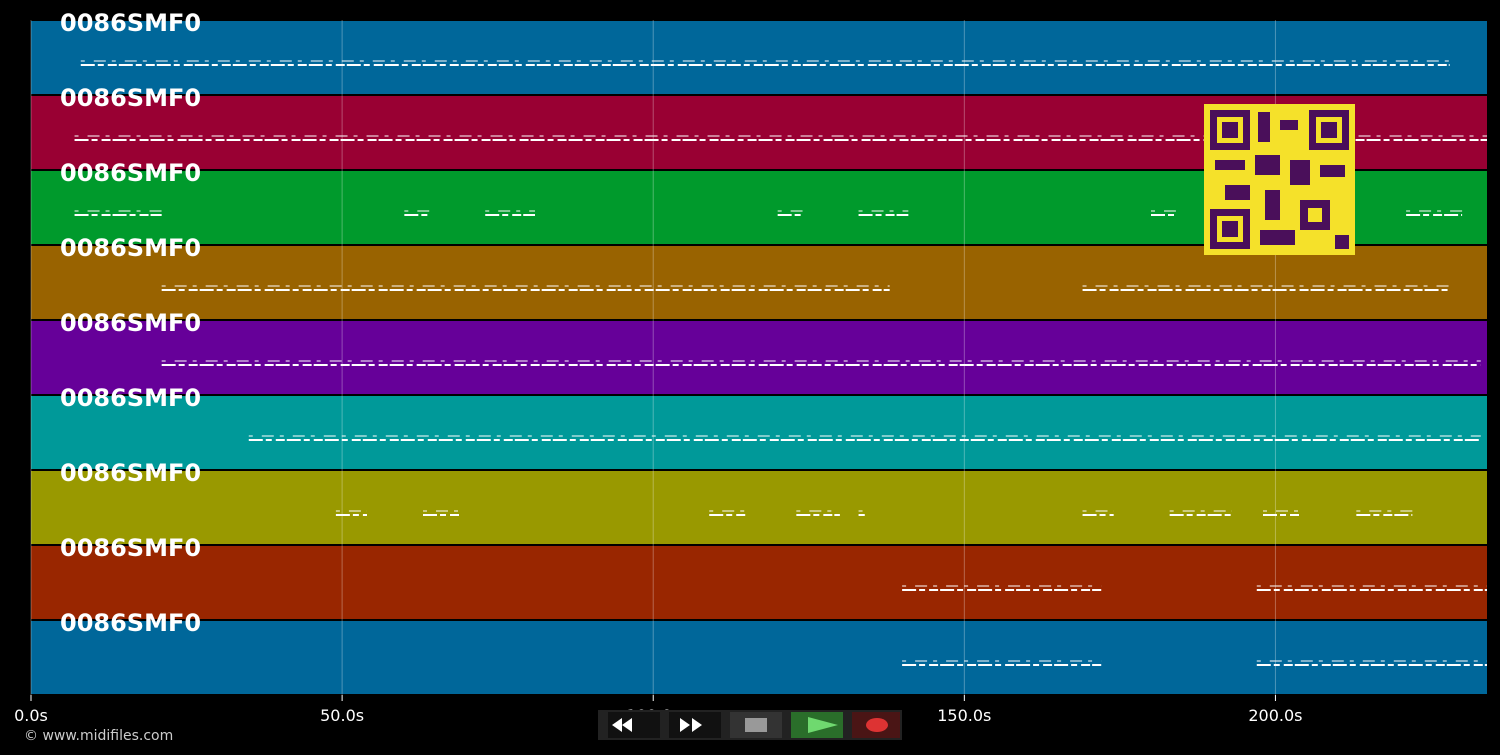  What do you see at coordinates (964, 715) in the screenshot?
I see `x-tick-label: 150.0s` at bounding box center [964, 715].